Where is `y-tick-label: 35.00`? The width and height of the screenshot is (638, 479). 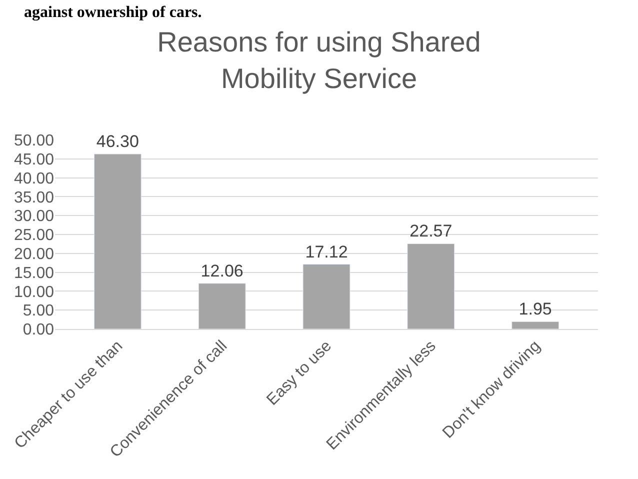
y-tick-label: 35.00 is located at coordinates (34, 197).